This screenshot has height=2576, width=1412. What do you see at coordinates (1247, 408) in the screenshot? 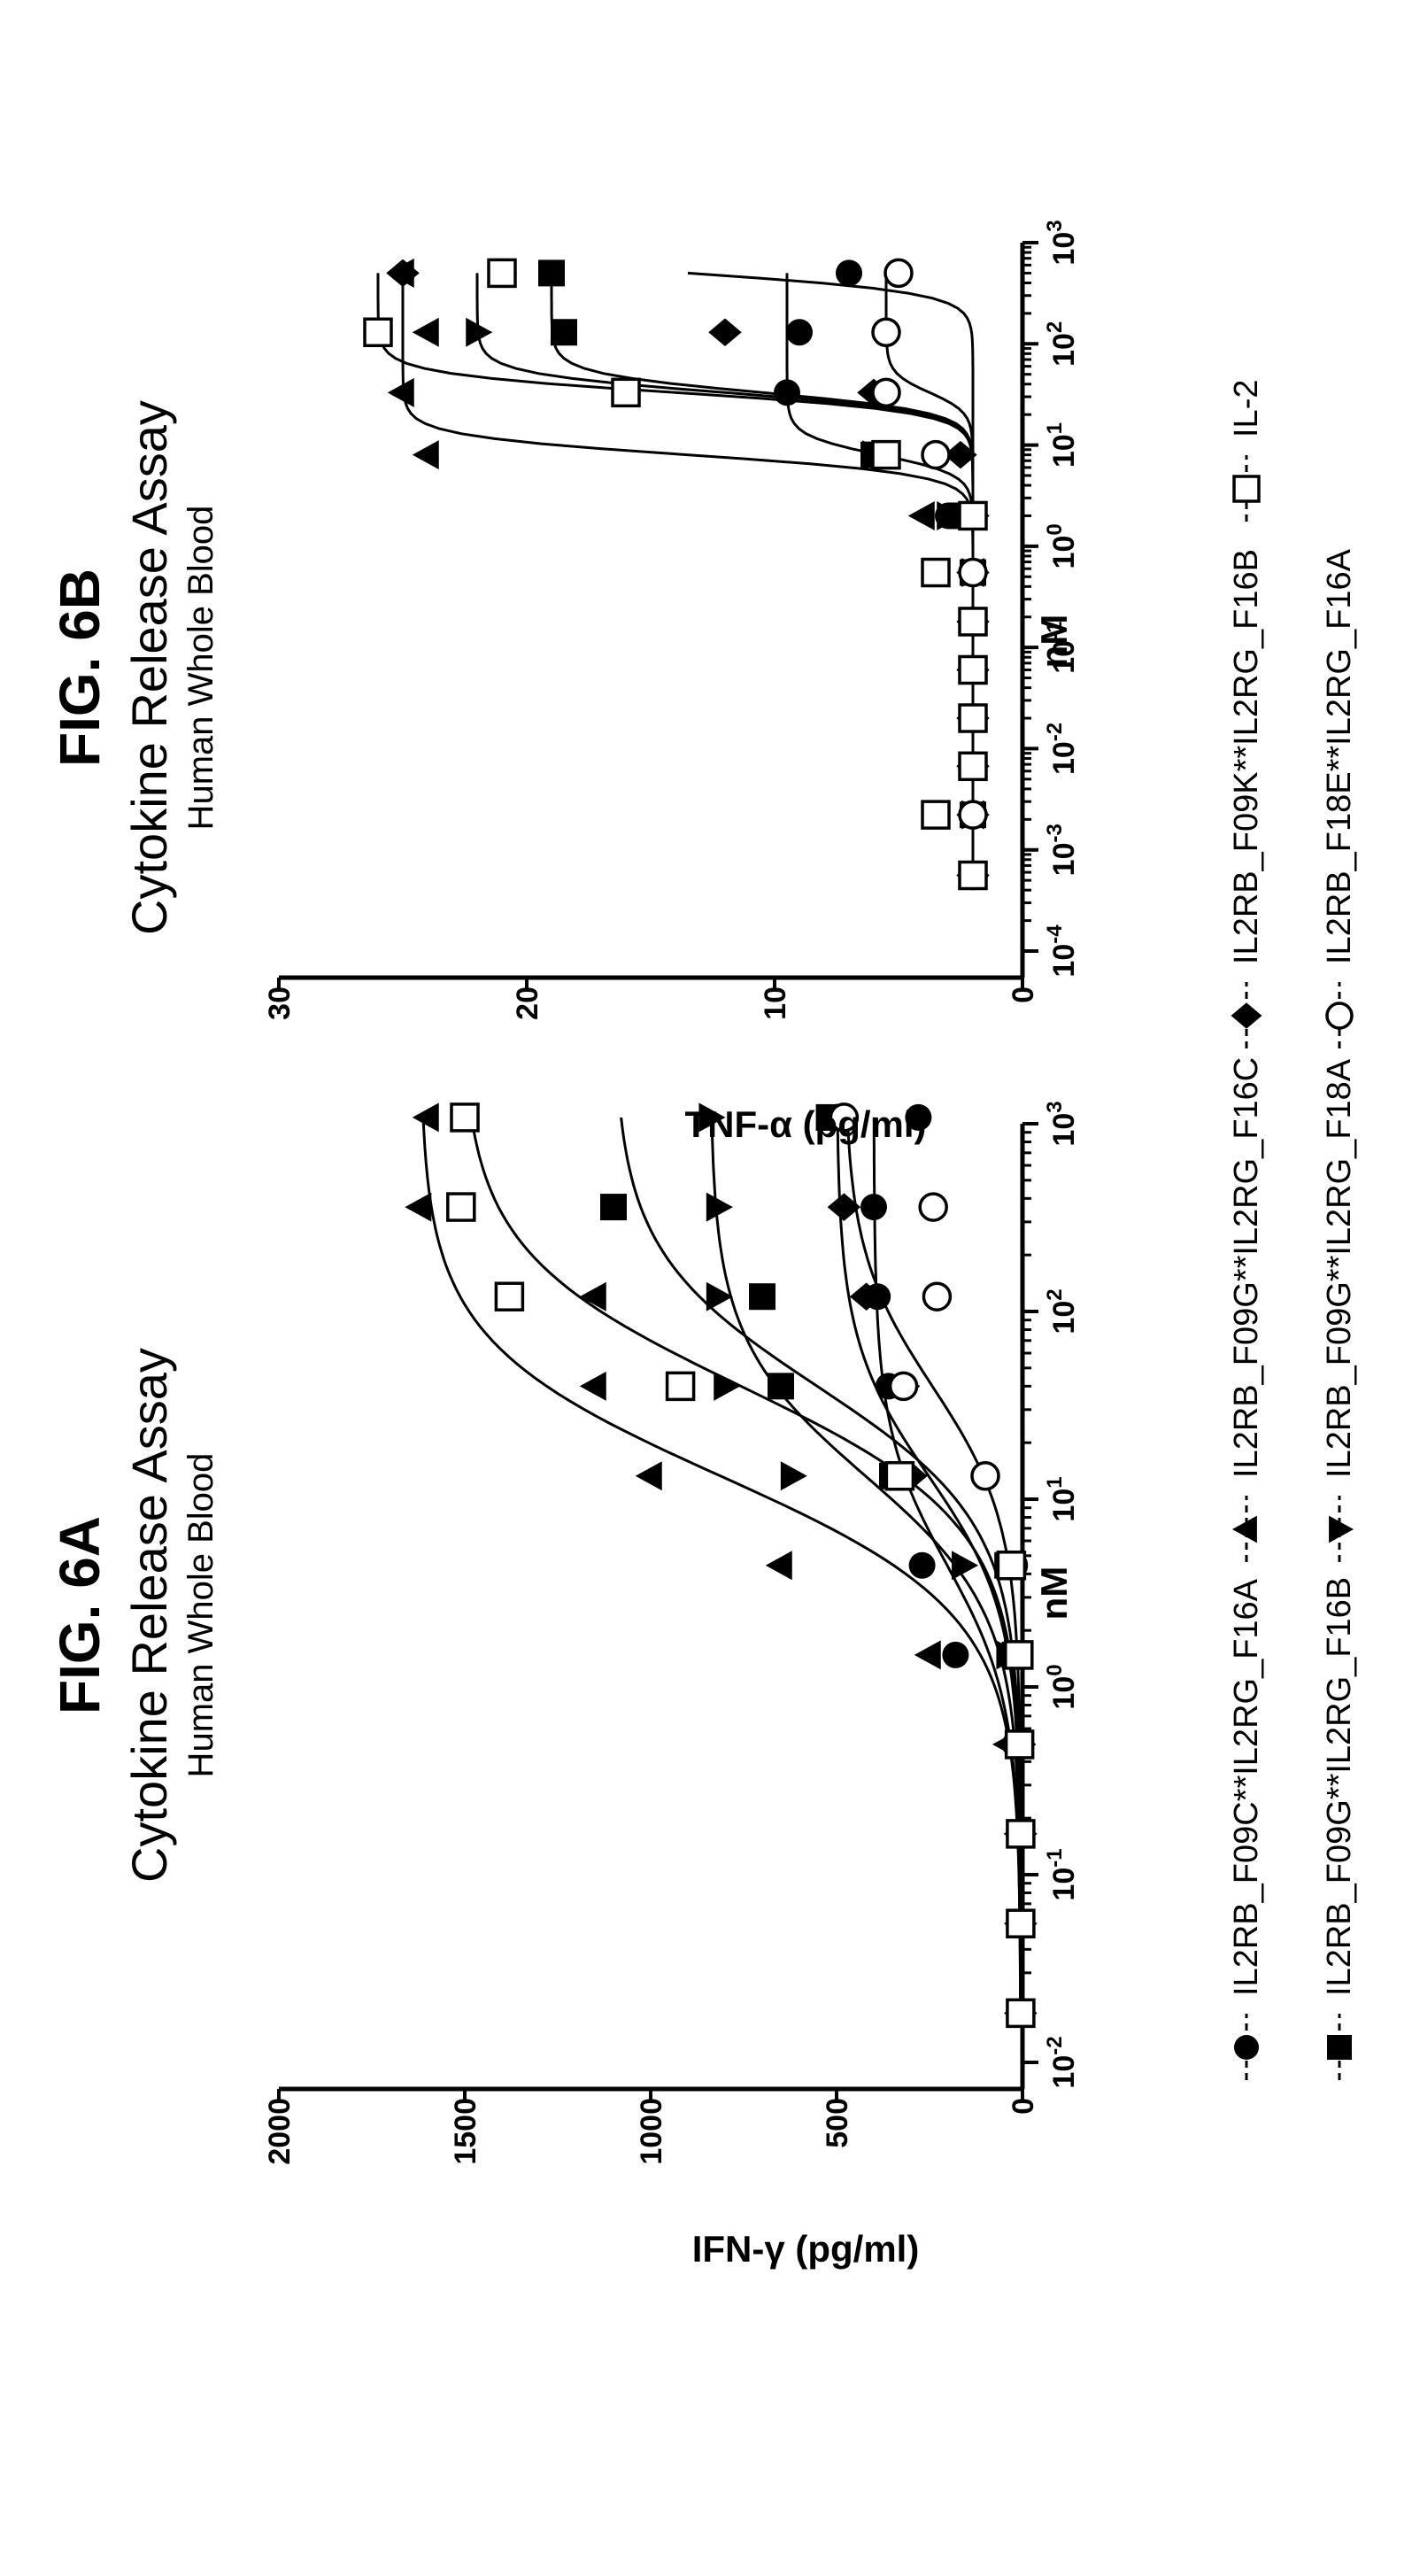
I see `legend-label: IL-2` at bounding box center [1247, 408].